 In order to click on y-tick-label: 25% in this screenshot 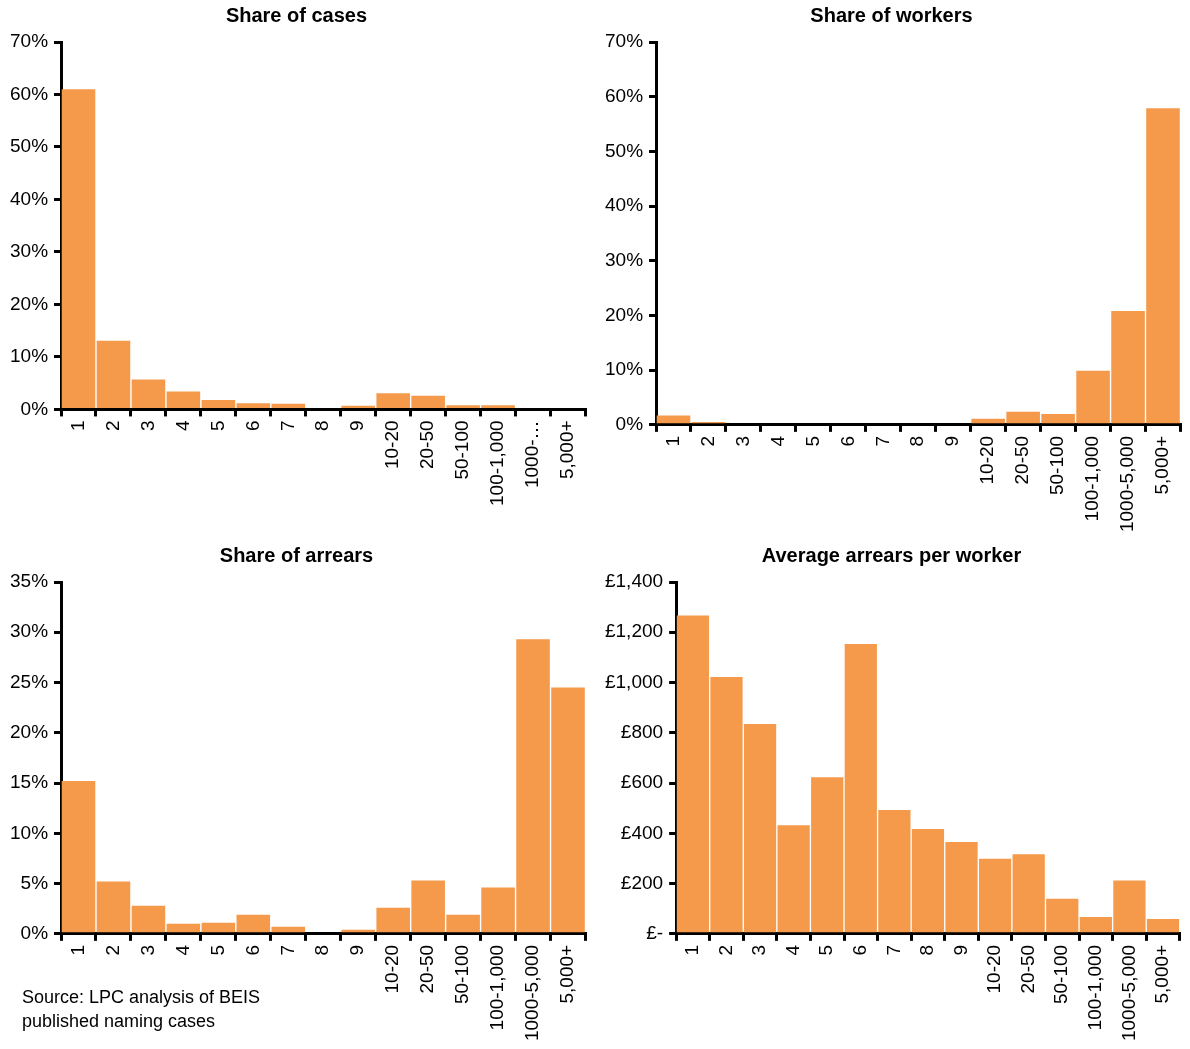, I will do `click(29, 681)`.